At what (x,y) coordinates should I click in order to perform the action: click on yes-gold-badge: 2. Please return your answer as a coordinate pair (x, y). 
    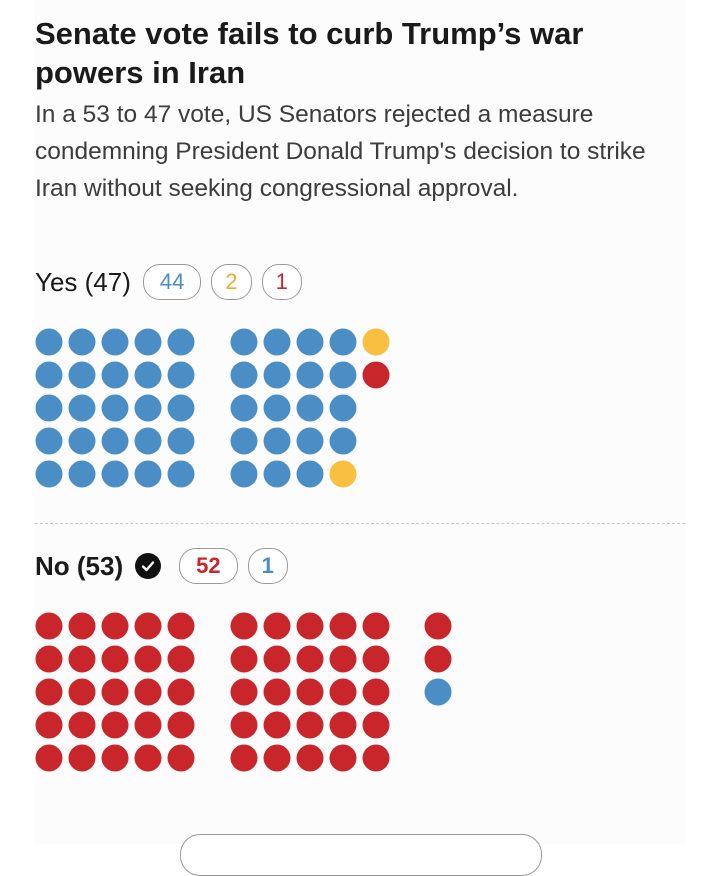
    Looking at the image, I should click on (231, 282).